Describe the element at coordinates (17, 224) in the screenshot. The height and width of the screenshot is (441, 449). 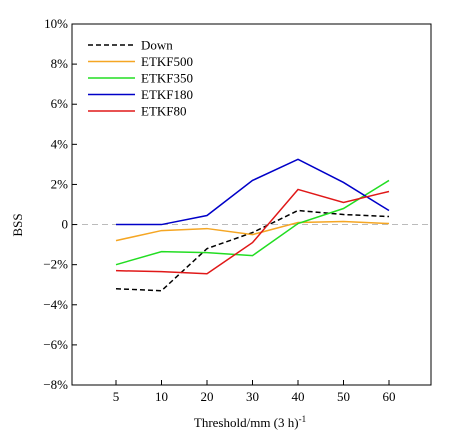
I see `y-axis-title: BSS` at that location.